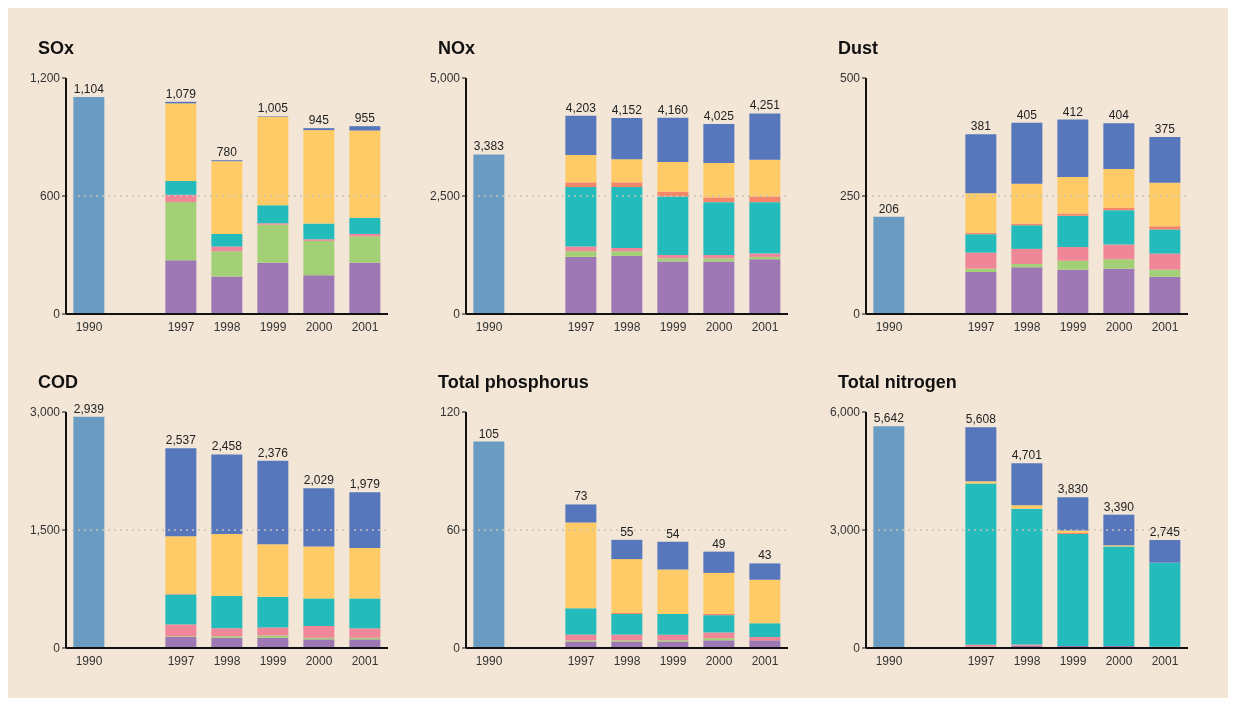  I want to click on total-label: 5,608, so click(981, 419).